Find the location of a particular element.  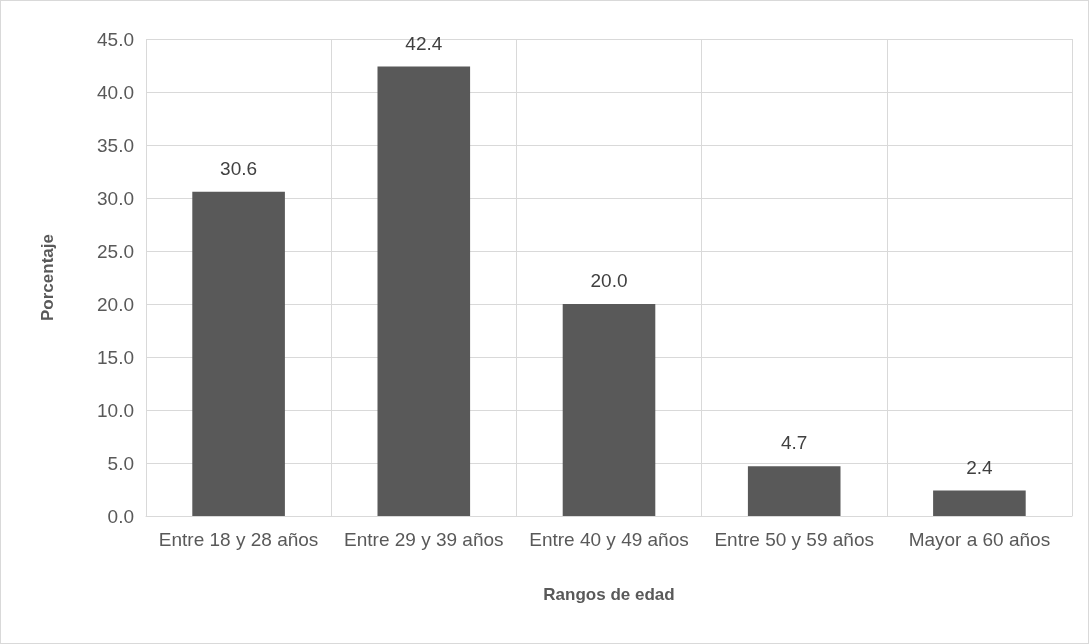

data-label: 4.7 is located at coordinates (794, 443).